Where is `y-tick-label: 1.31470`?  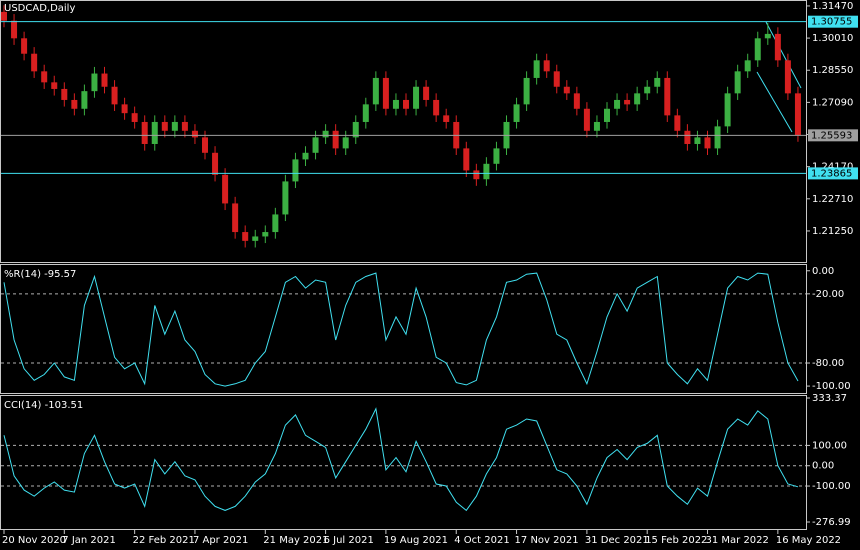 y-tick-label: 1.31470 is located at coordinates (832, 6).